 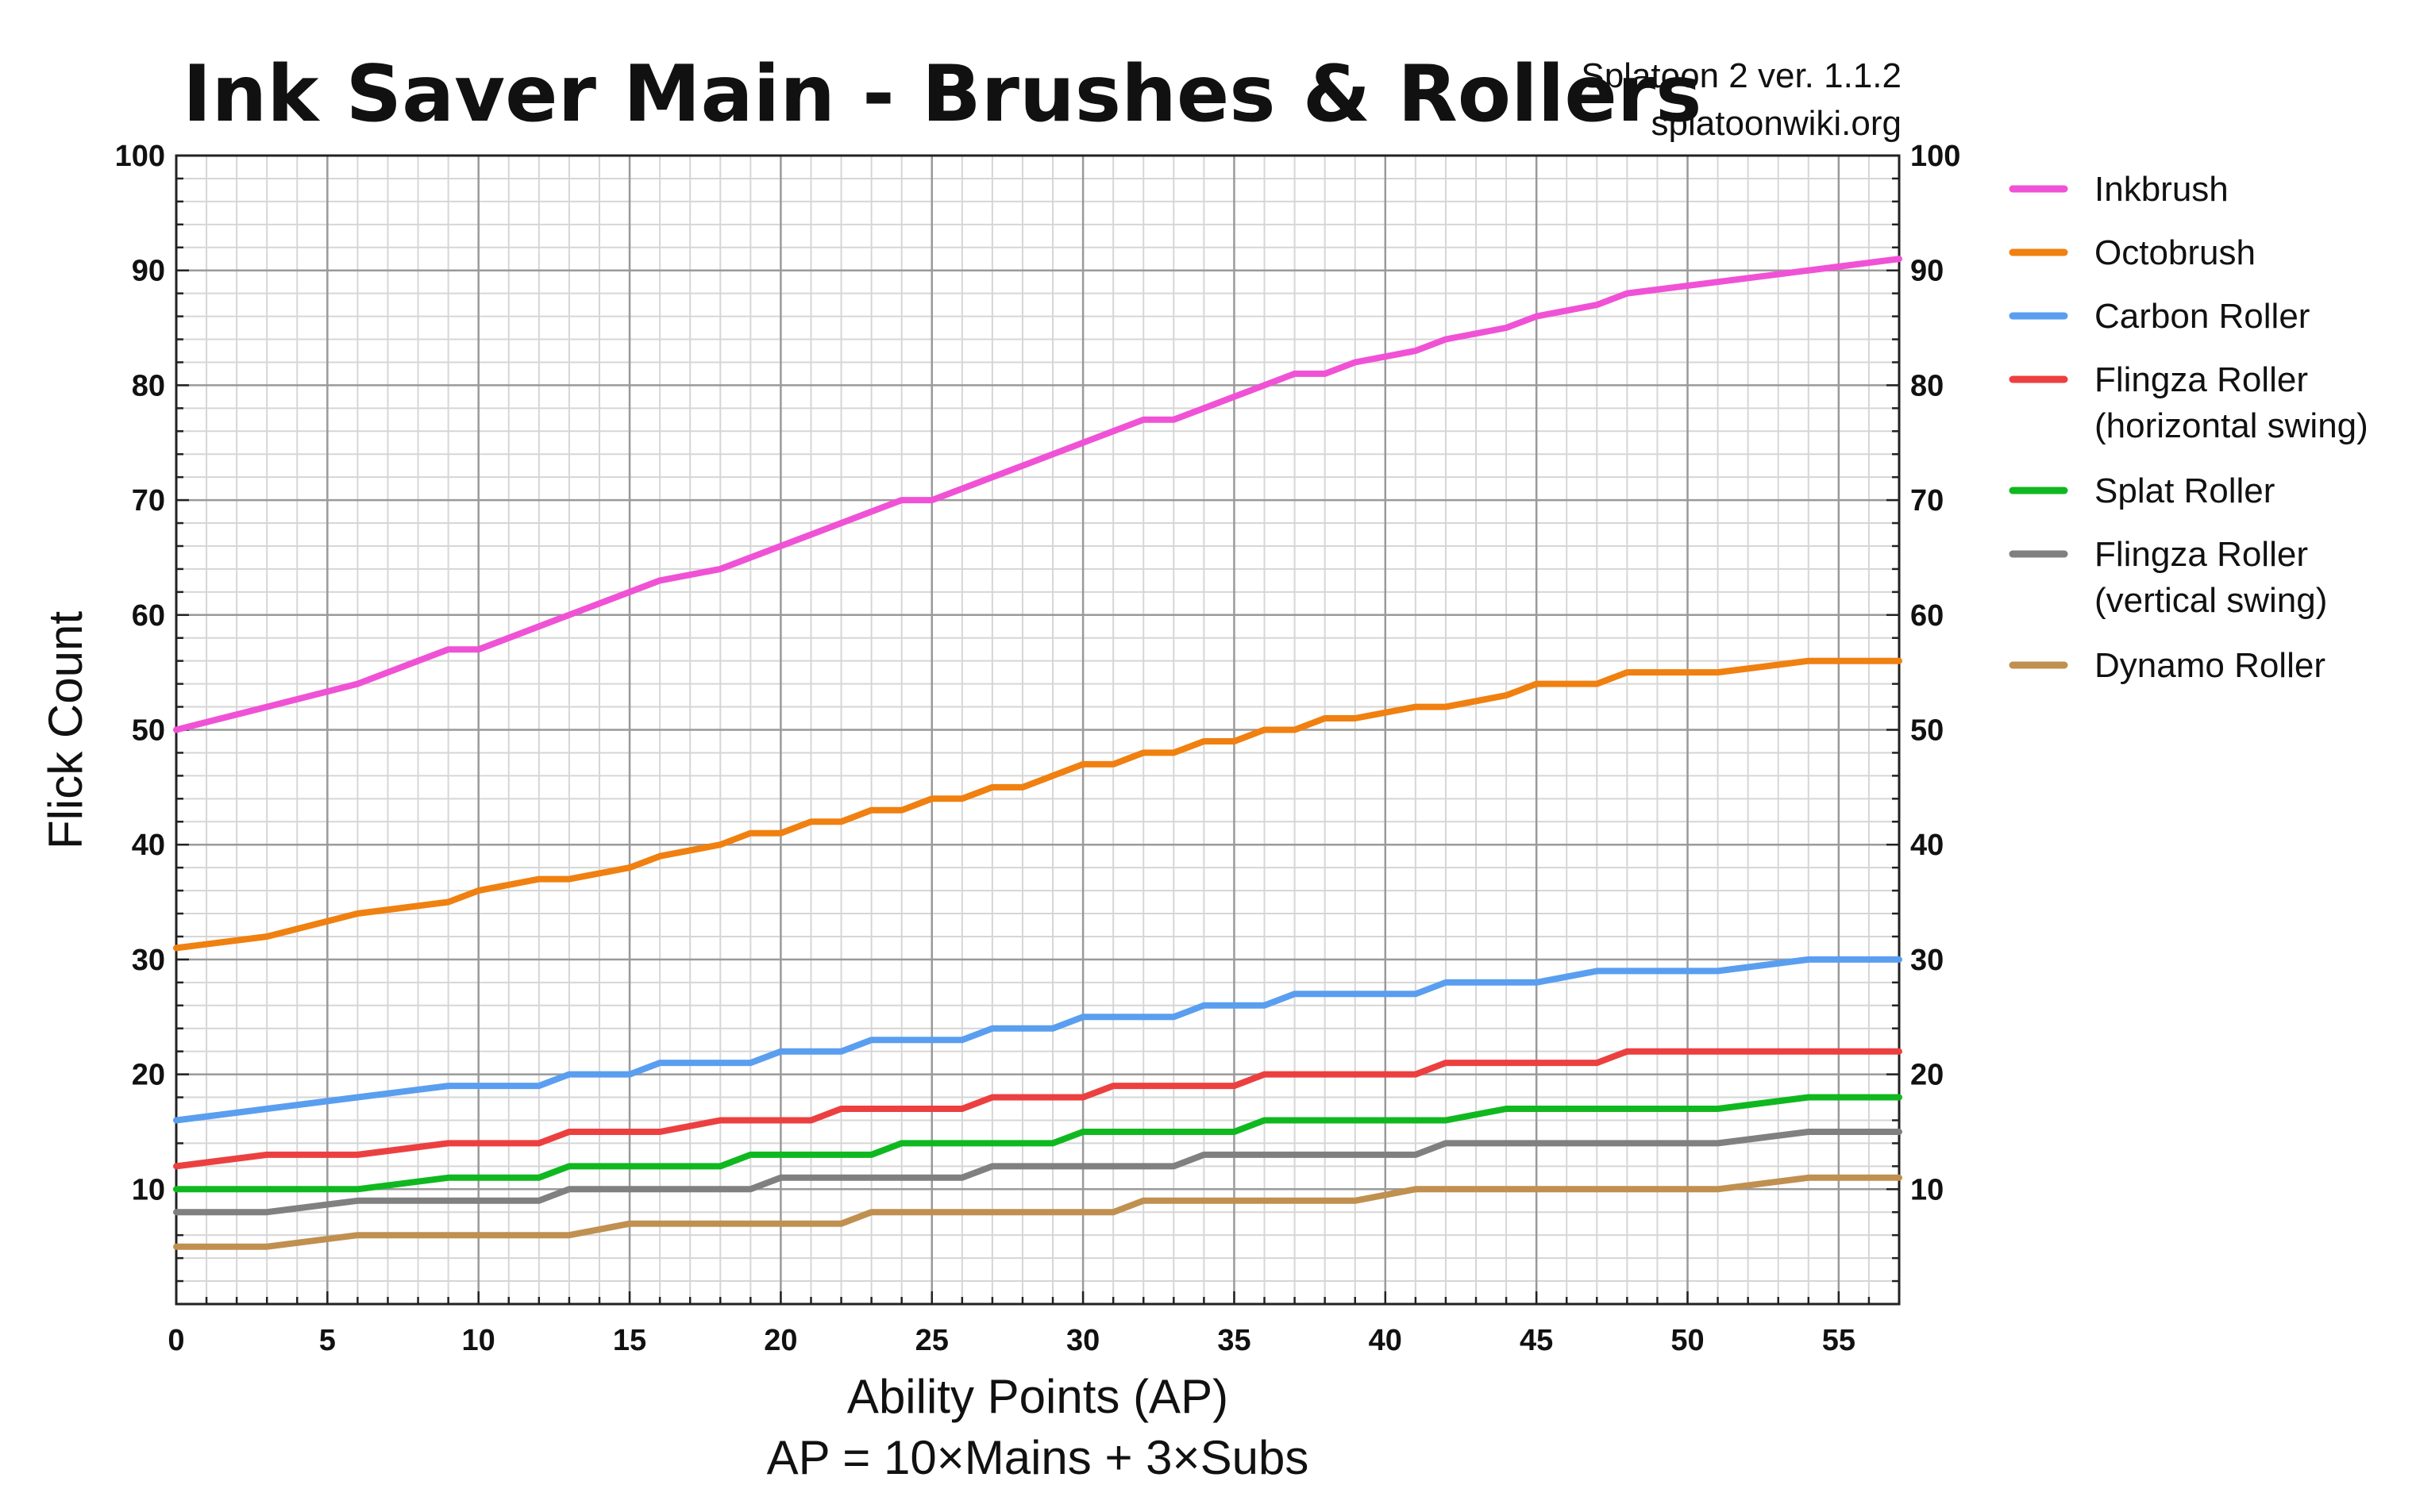 I want to click on x-tick-label: 10, so click(x=478, y=1340).